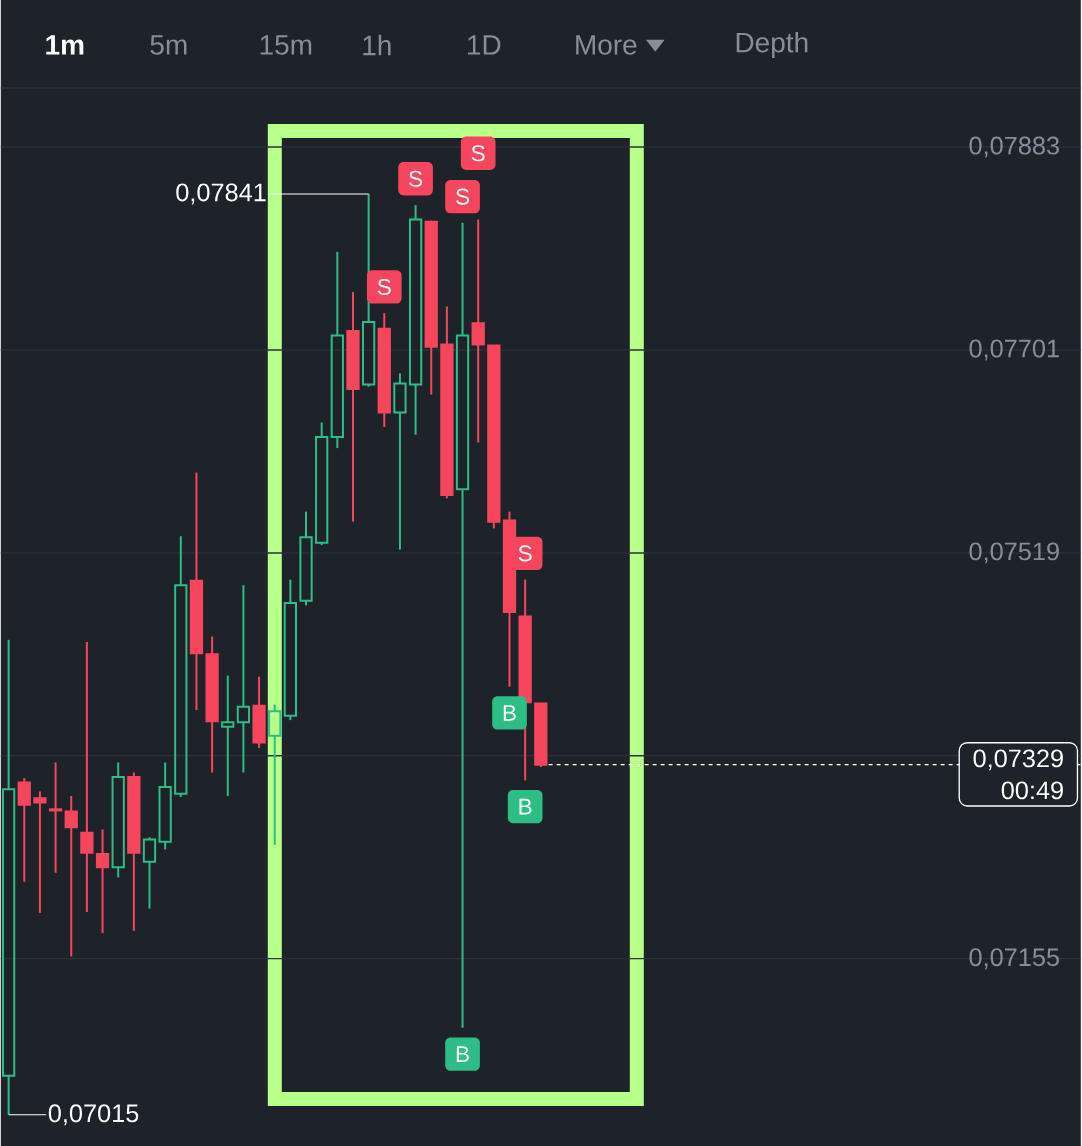 Image resolution: width=1082 pixels, height=1146 pixels. What do you see at coordinates (484, 45) in the screenshot?
I see `text: 1D` at bounding box center [484, 45].